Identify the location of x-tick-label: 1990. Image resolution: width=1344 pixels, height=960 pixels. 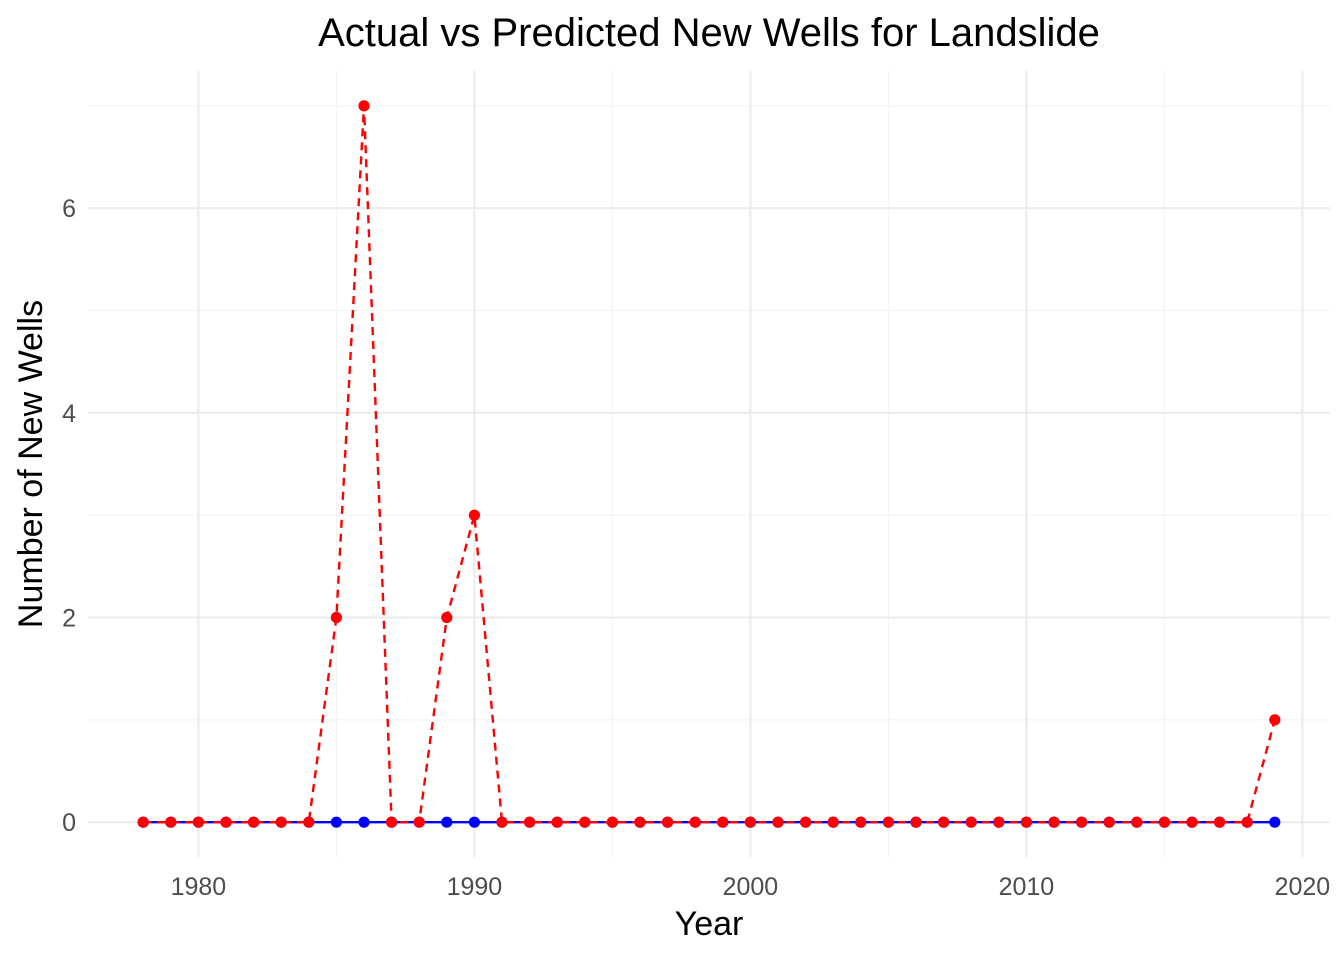
(475, 887).